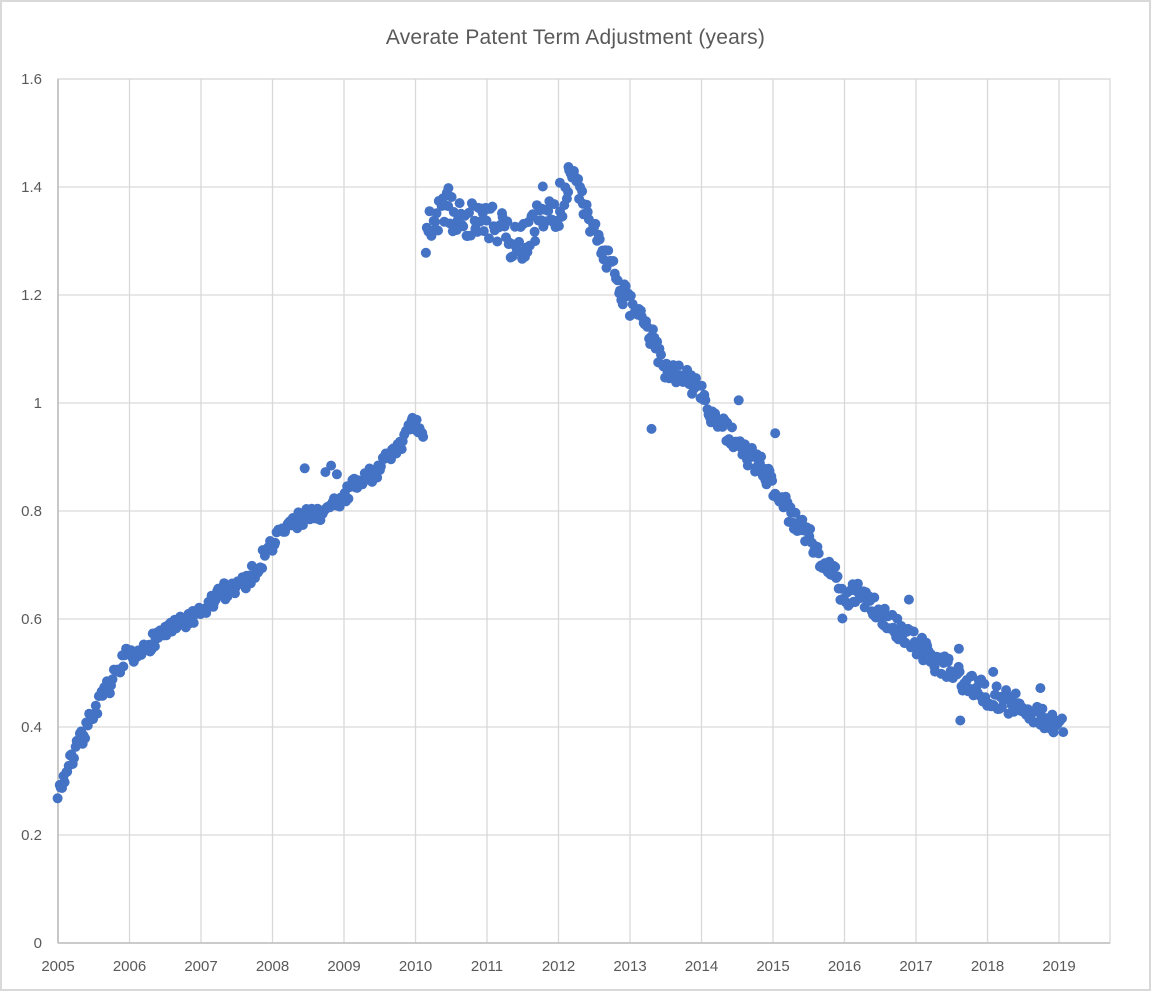  I want to click on x-tick-label: 2011, so click(487, 966).